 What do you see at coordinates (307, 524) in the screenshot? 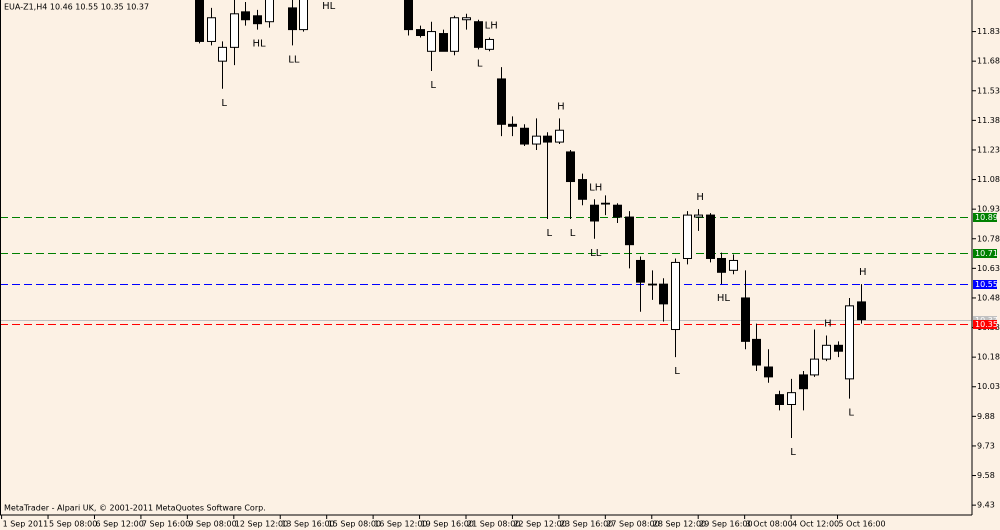
I see `x-tick-label: 13 Sep 16:00` at bounding box center [307, 524].